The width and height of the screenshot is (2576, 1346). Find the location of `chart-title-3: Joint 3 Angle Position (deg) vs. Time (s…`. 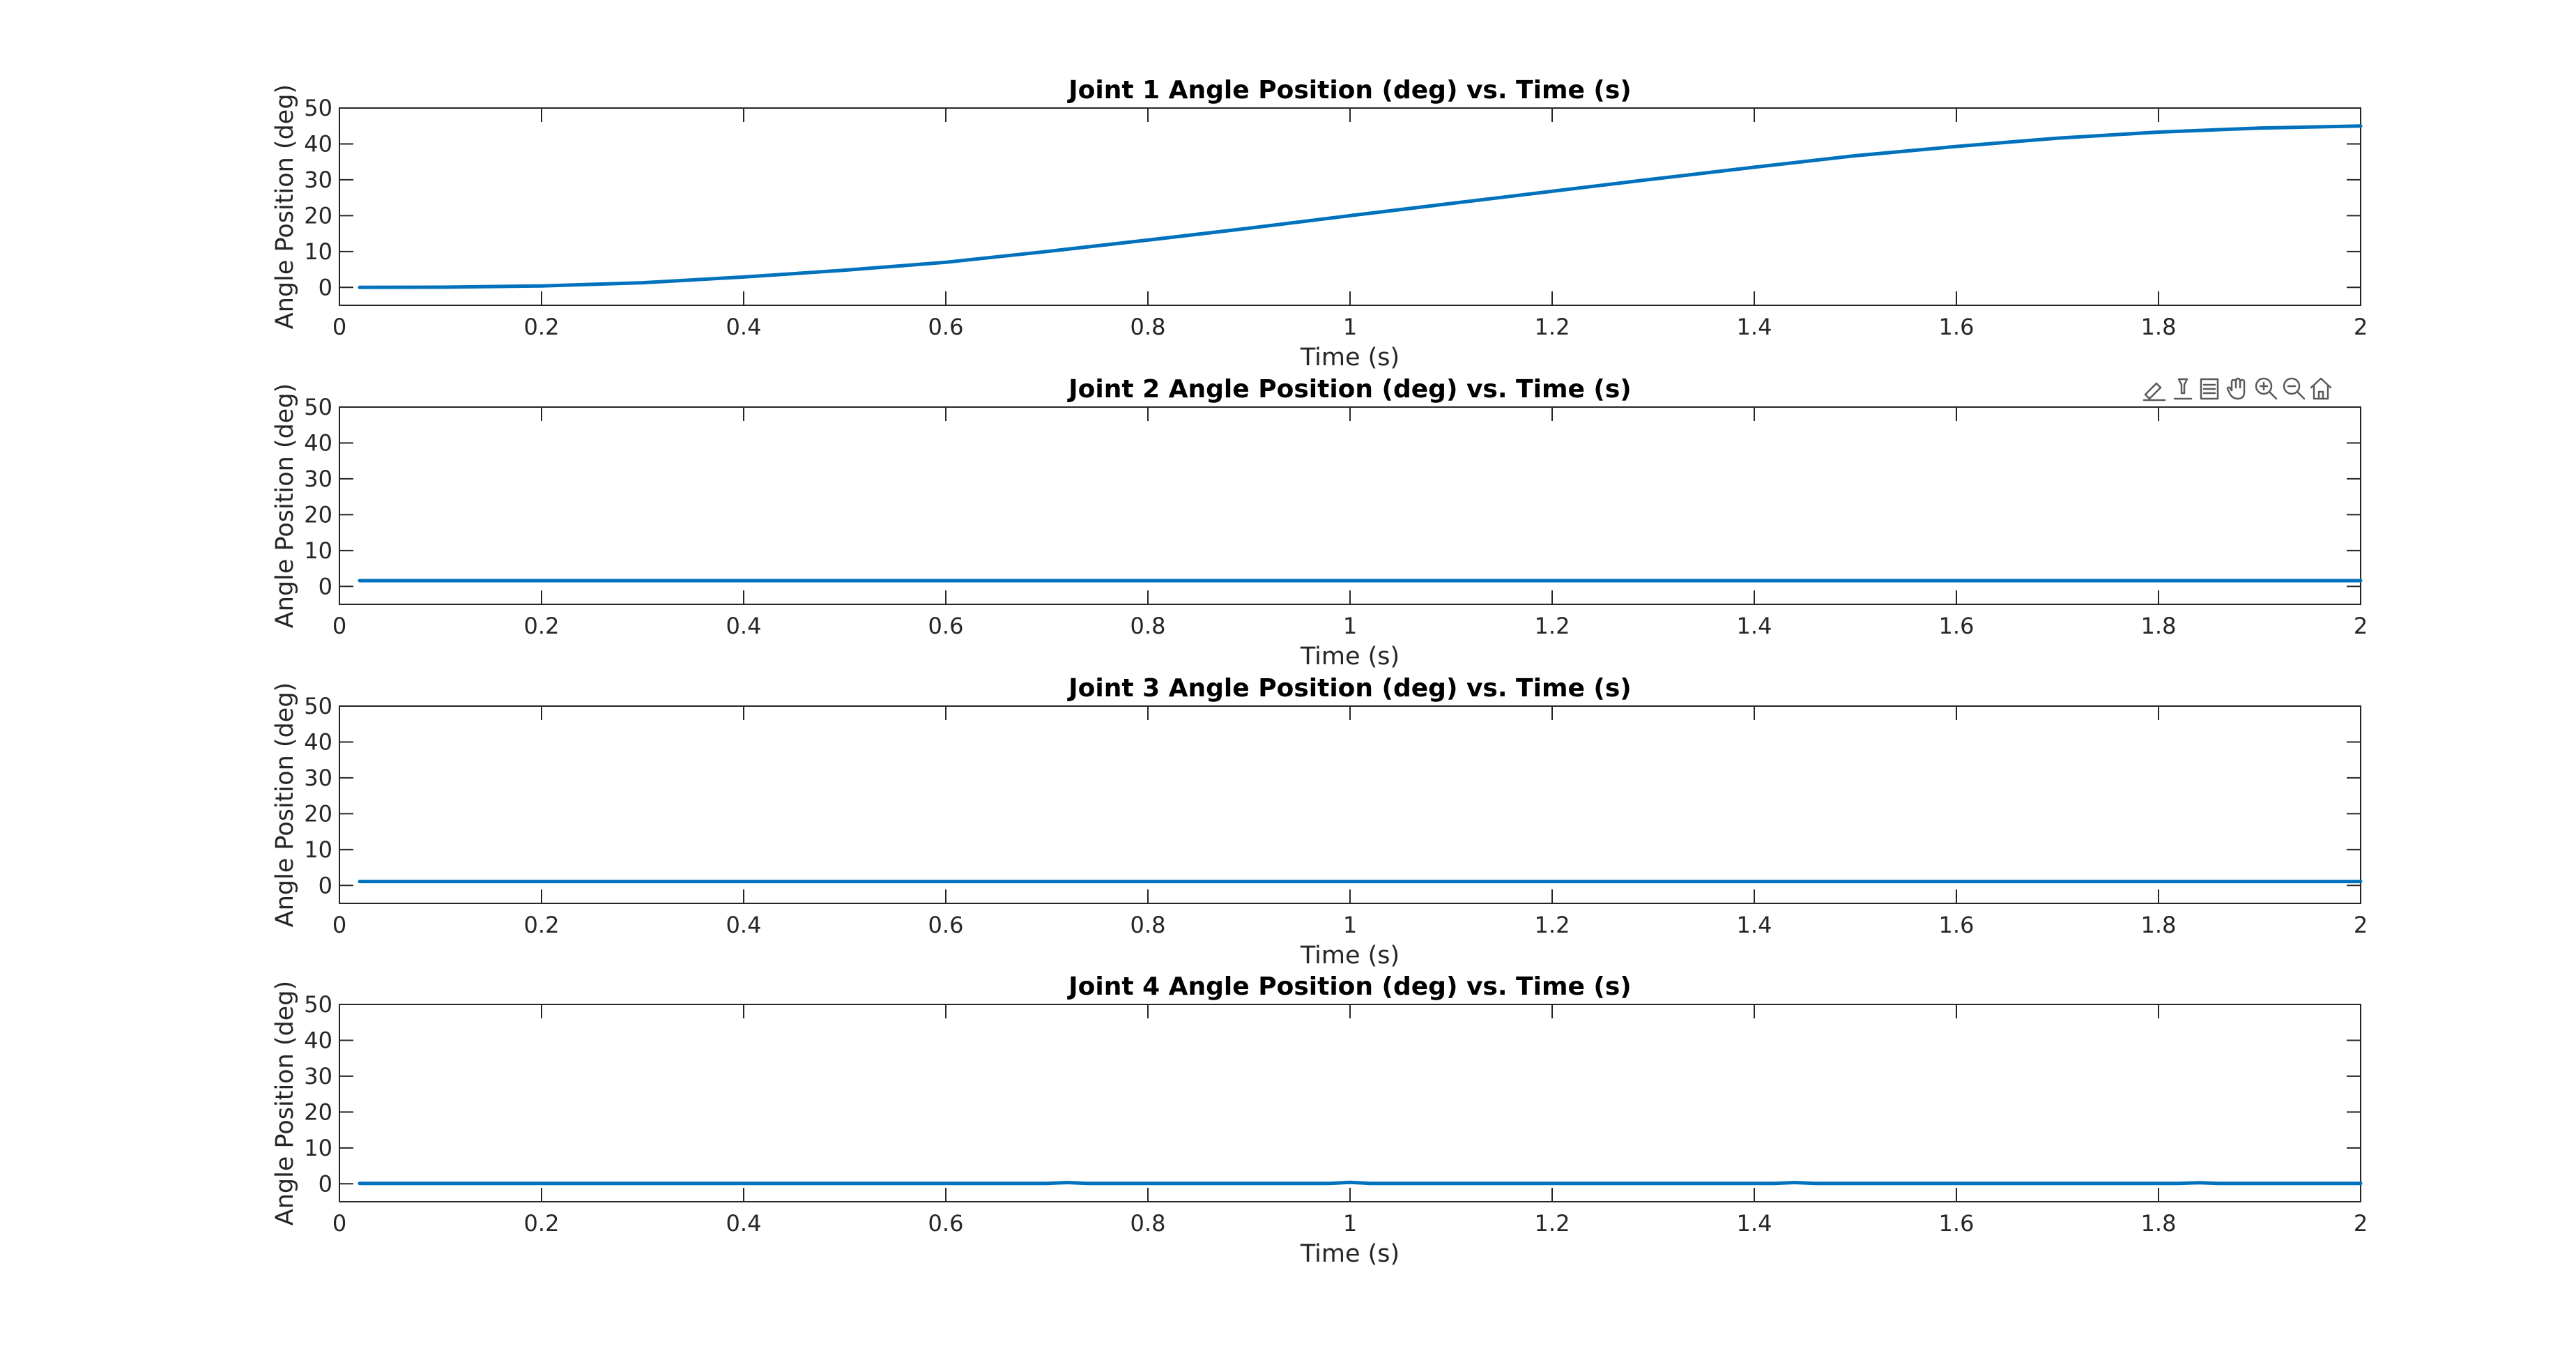

chart-title-3: Joint 3 Angle Position (deg) vs. Time (s… is located at coordinates (1349, 688).